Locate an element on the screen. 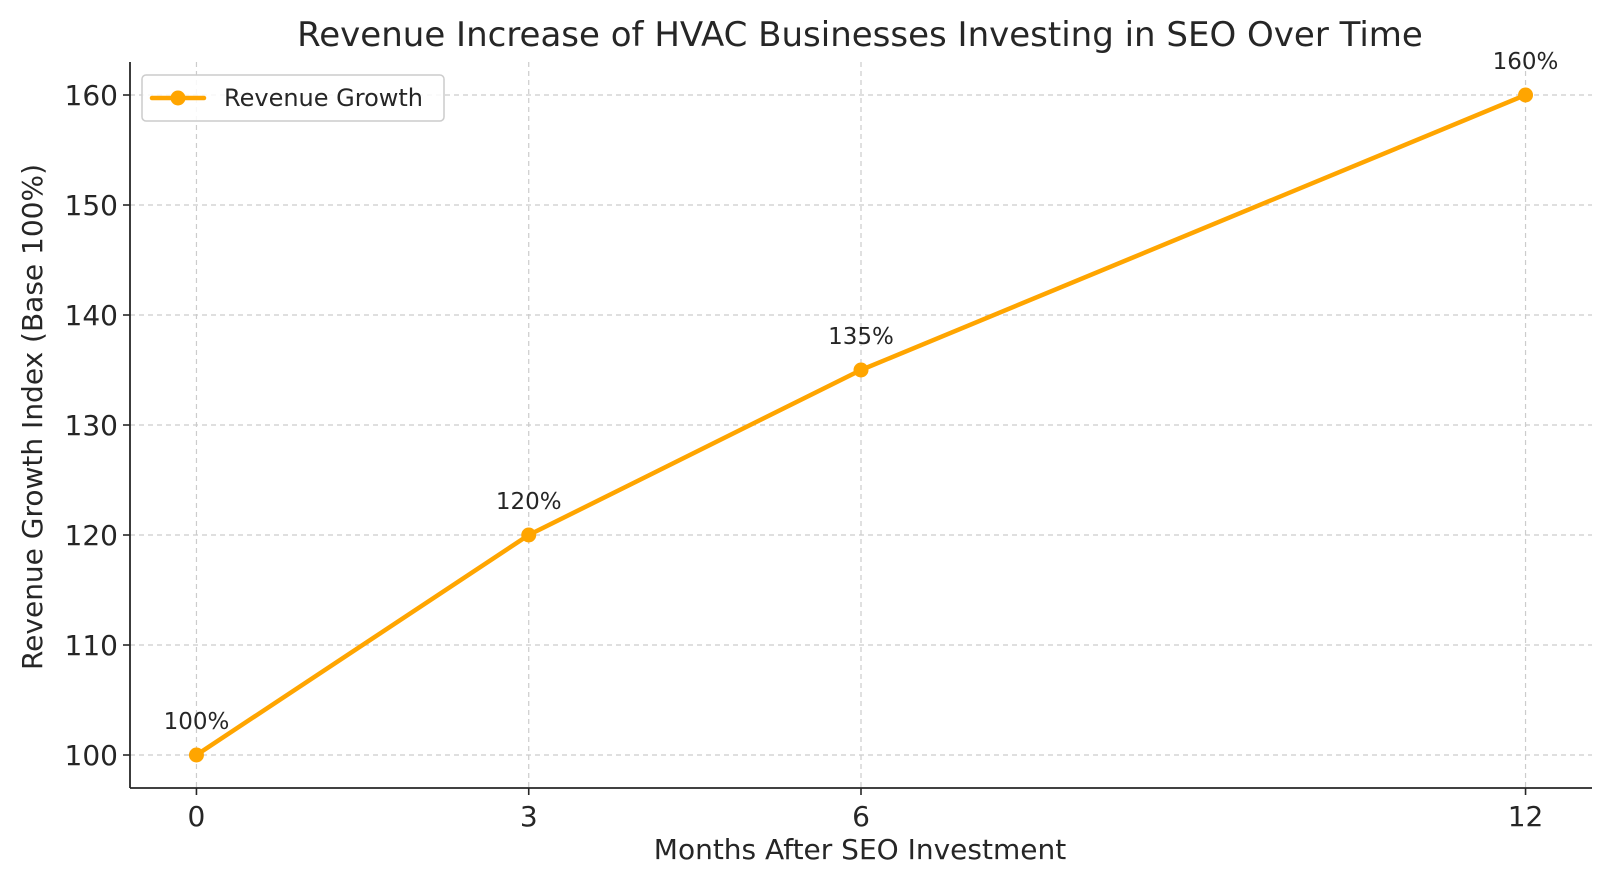 The width and height of the screenshot is (1600, 884). y-tick-label: 100 is located at coordinates (91, 755).